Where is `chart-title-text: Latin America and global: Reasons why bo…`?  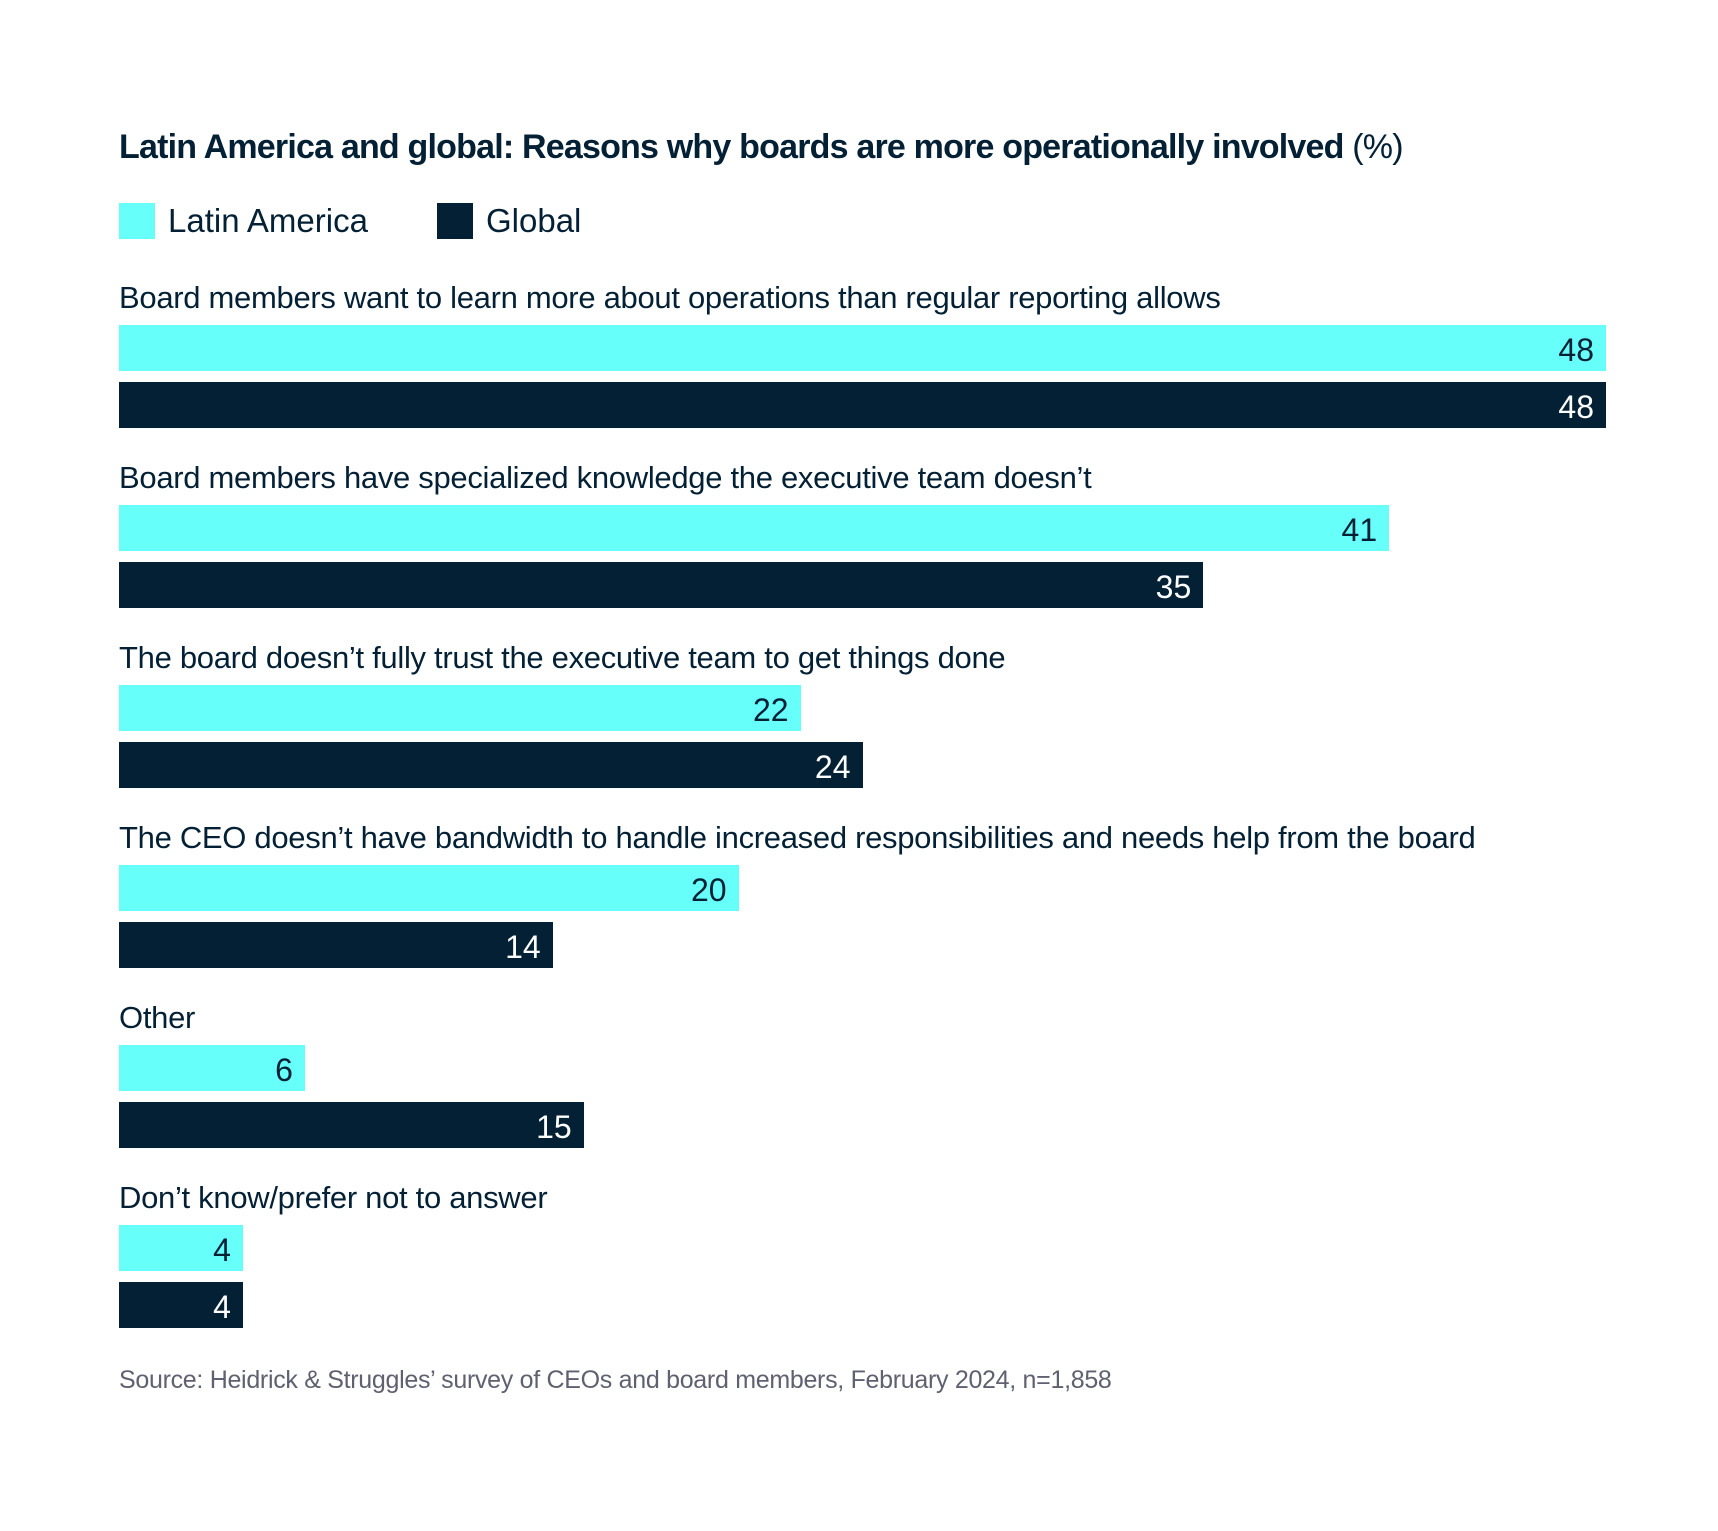
chart-title-text: Latin America and global: Reasons why bo… is located at coordinates (731, 147).